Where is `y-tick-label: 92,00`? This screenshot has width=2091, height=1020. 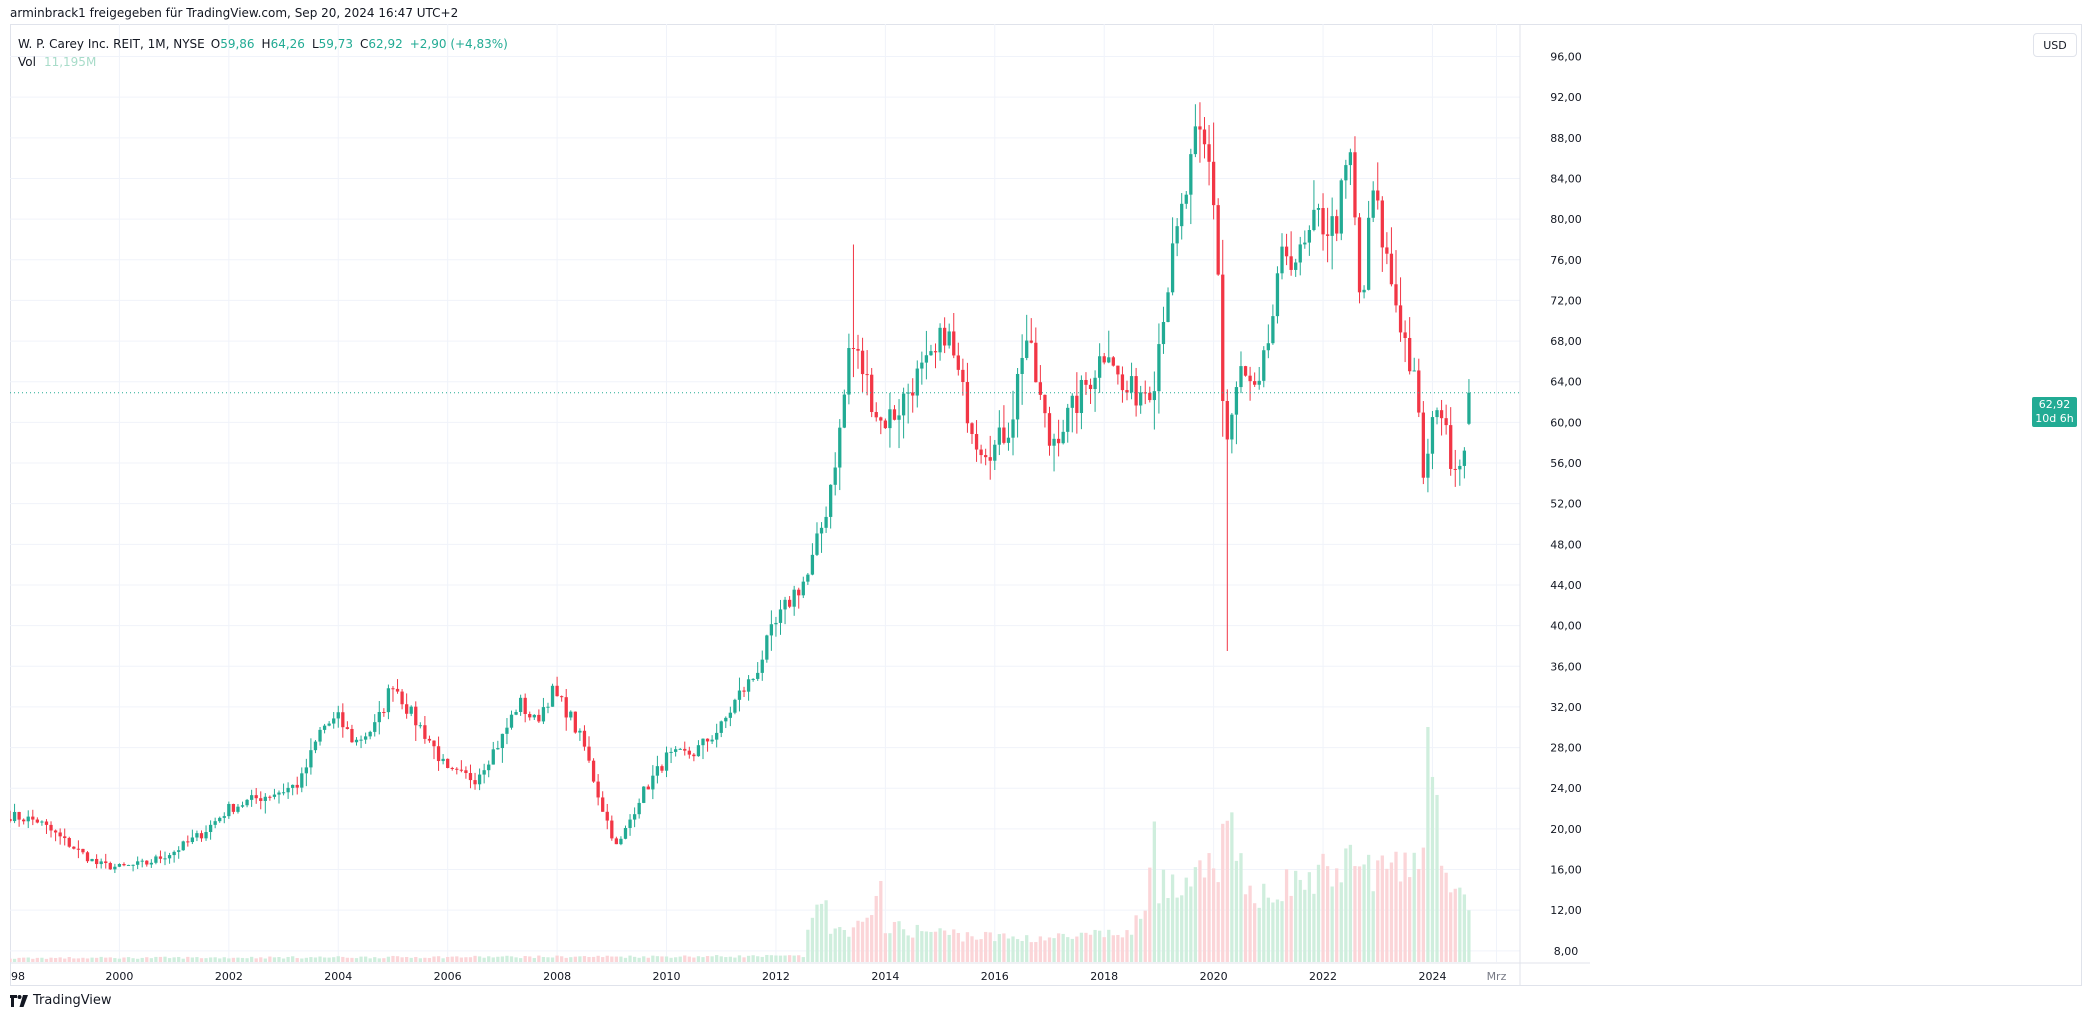
y-tick-label: 92,00 is located at coordinates (1566, 97).